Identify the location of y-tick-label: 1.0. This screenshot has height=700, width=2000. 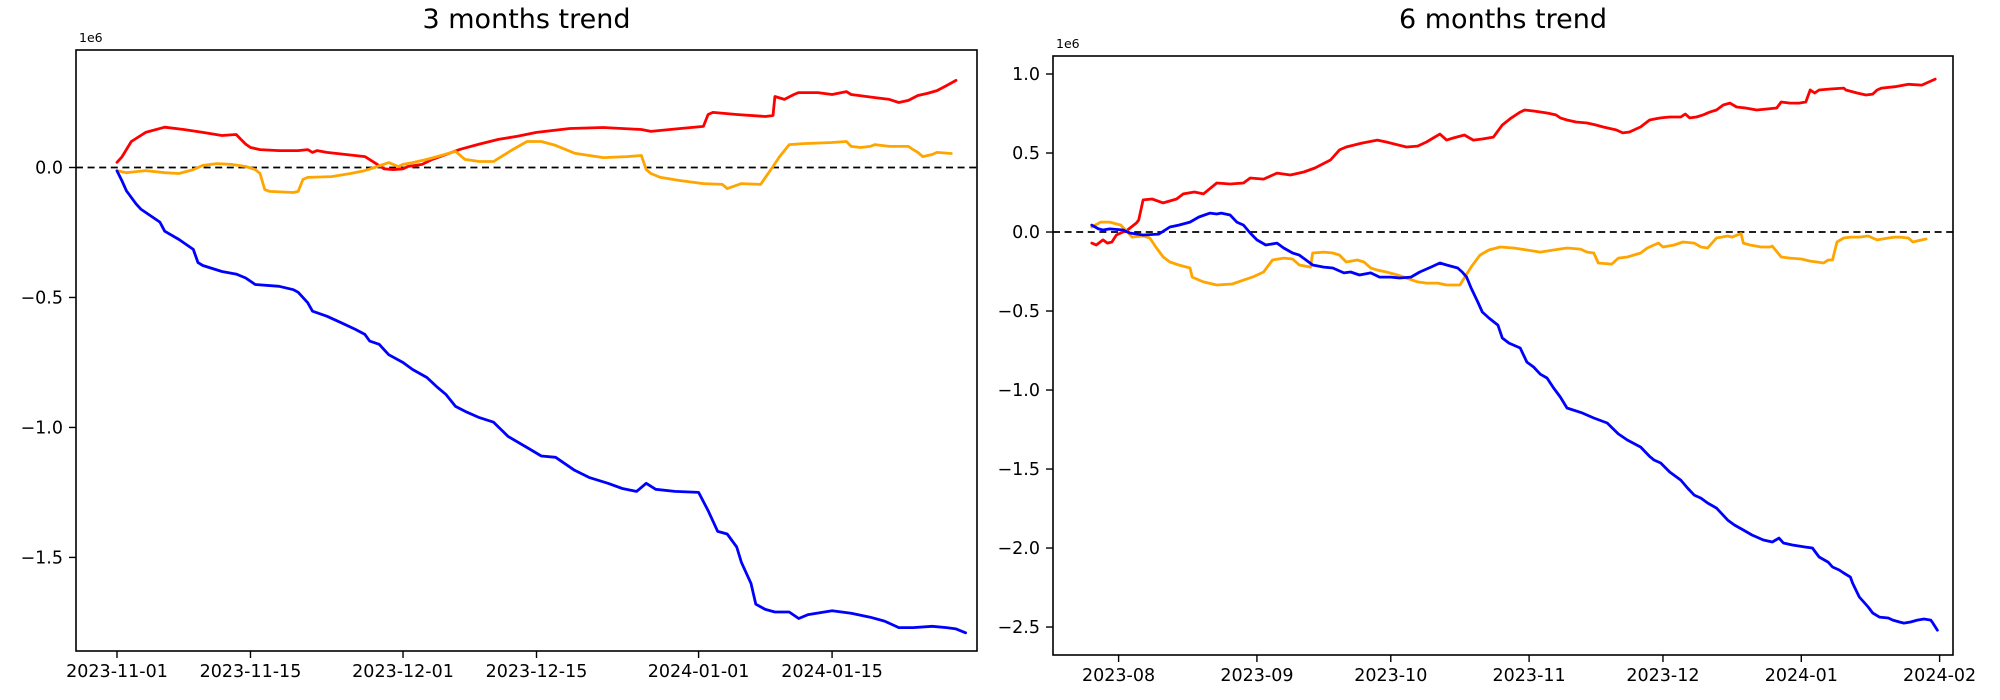
(1026, 75).